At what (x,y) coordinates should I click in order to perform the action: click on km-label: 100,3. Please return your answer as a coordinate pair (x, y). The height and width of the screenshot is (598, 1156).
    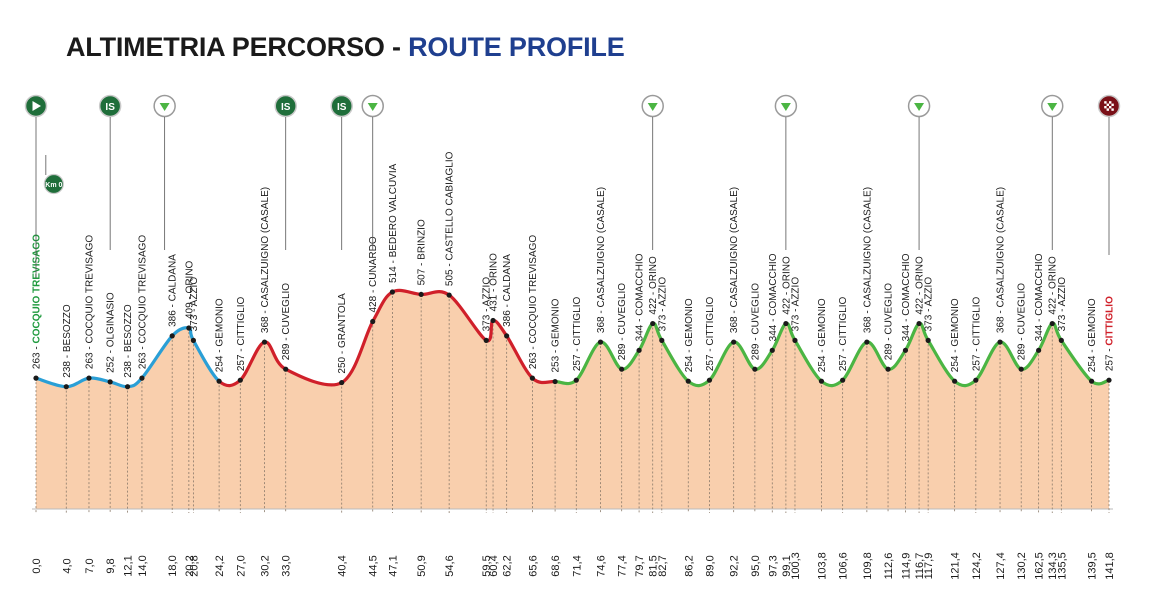
    Looking at the image, I should click on (796, 566).